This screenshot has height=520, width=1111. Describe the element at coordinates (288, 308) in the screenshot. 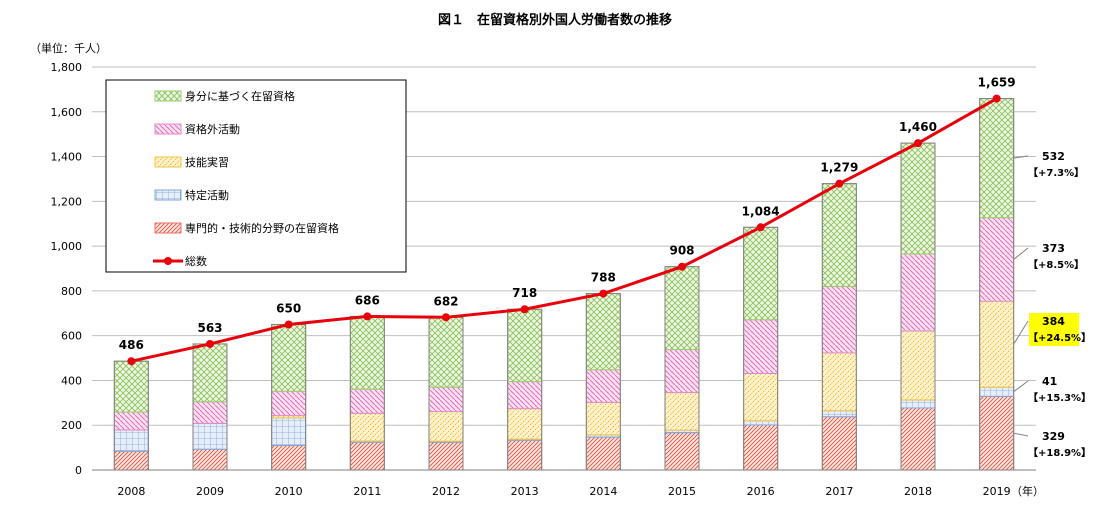

I see `total-data-label: 650` at that location.